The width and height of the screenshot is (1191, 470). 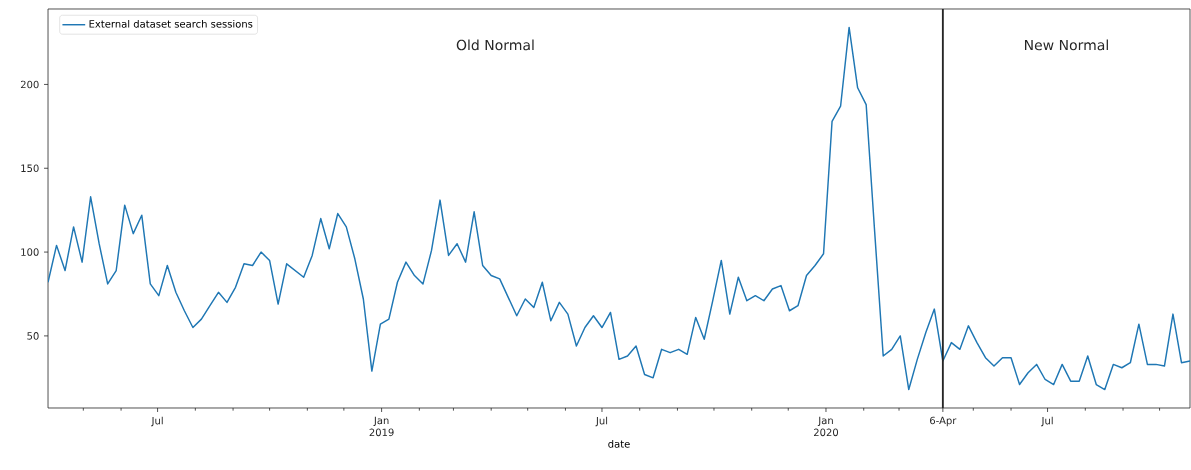 I want to click on x-axis-title: date, so click(x=619, y=443).